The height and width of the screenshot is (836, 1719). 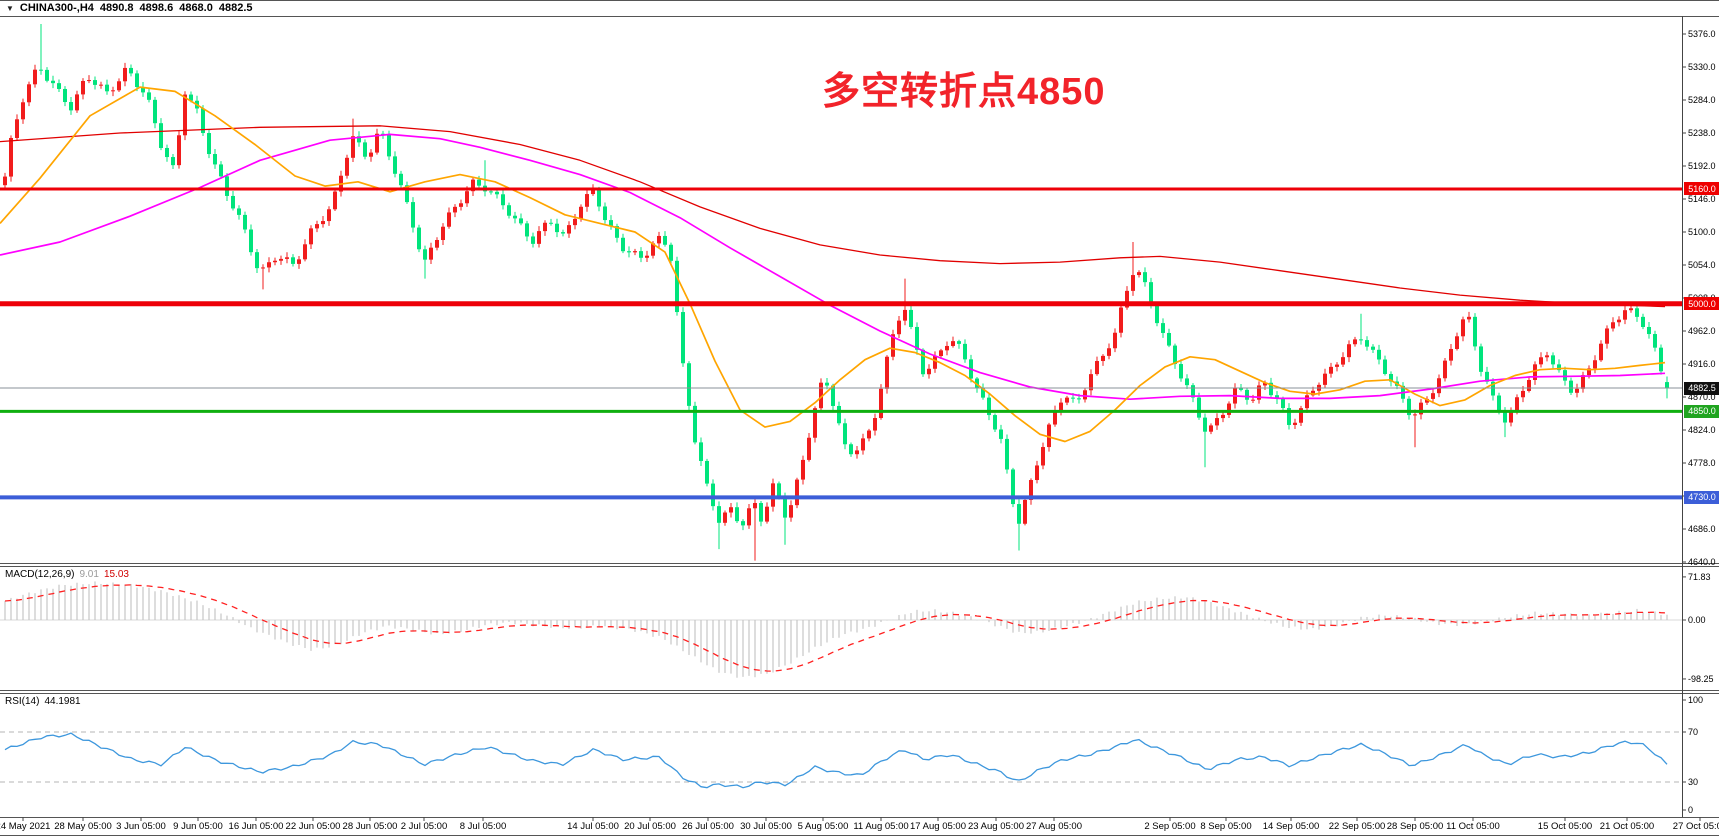 I want to click on y-axis-tick-label: 4962.0, so click(x=1702, y=331).